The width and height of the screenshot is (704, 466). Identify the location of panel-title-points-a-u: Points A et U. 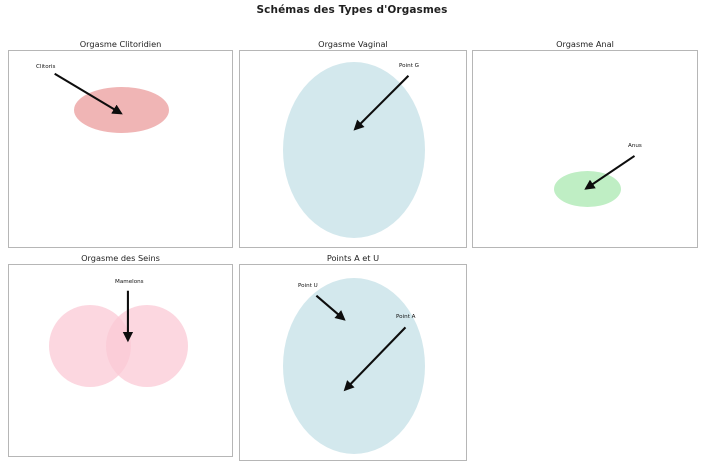
(353, 258).